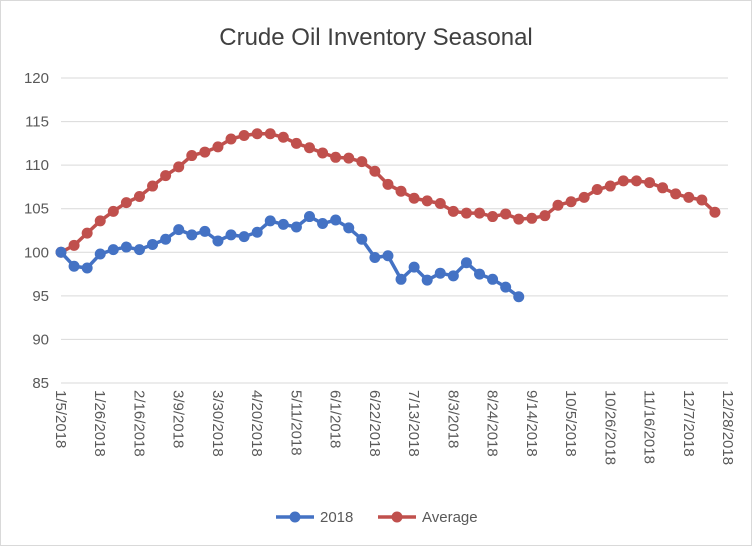 This screenshot has width=752, height=546. What do you see at coordinates (178, 419) in the screenshot?
I see `x-tick-label: 3/9/2018` at bounding box center [178, 419].